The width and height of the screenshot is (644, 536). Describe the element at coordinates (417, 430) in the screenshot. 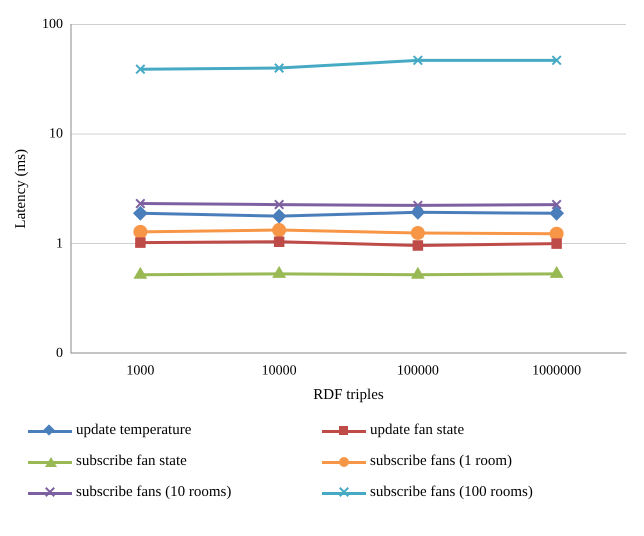

I see `legend-label: update fan state` at that location.